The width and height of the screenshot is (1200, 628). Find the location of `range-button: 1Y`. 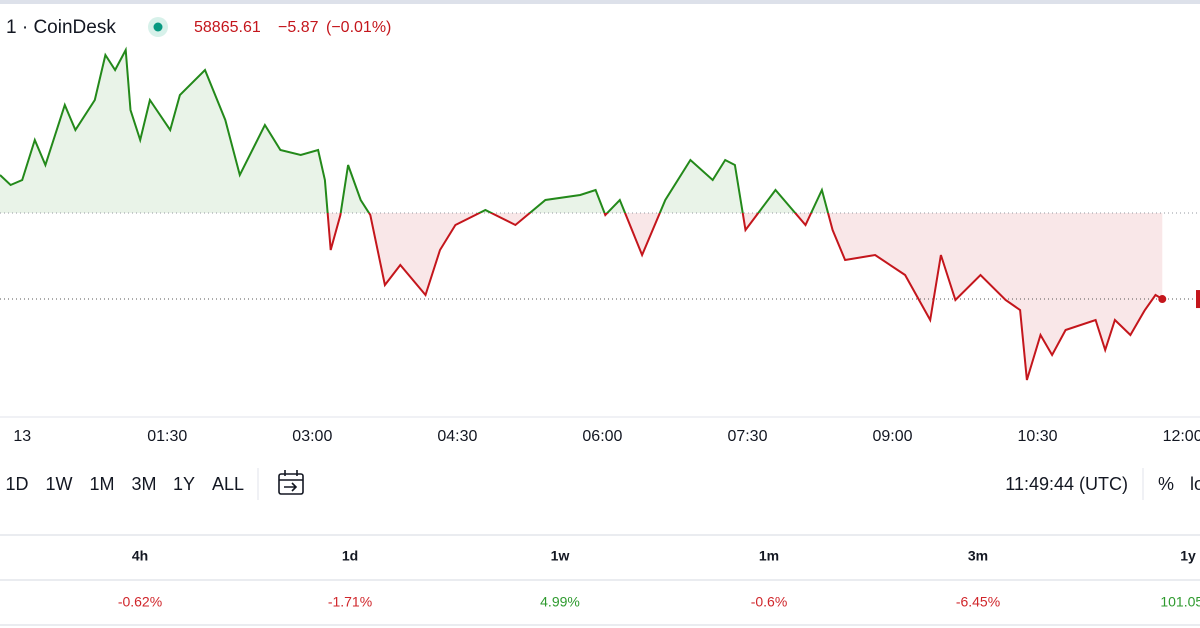

range-button: 1Y is located at coordinates (184, 484).